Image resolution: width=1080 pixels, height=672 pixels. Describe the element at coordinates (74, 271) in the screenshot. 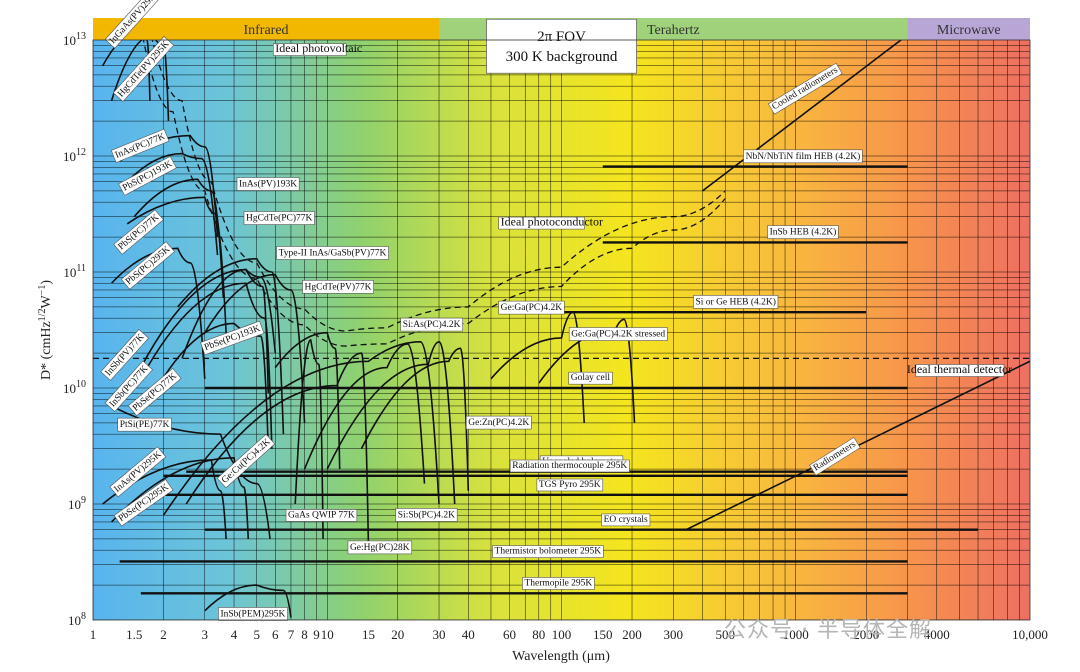

I see `y-tick-label: 1011` at that location.